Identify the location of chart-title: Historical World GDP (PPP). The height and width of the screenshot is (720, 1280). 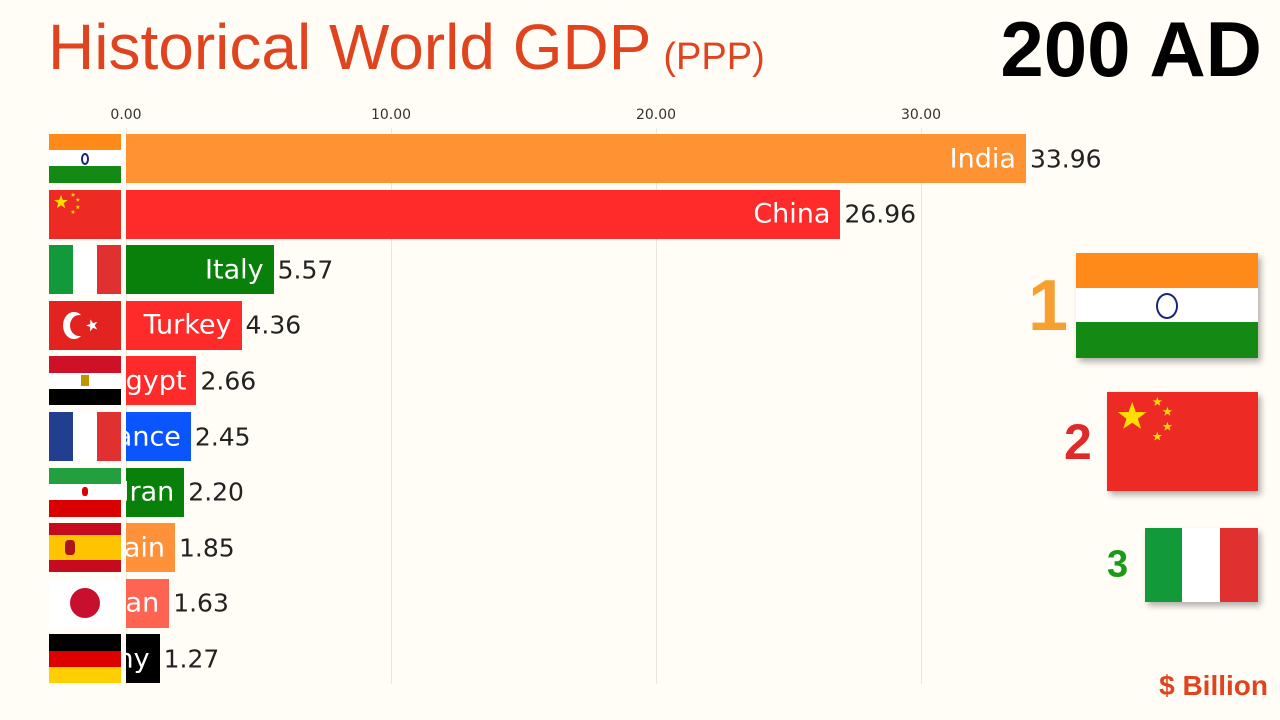
(406, 47).